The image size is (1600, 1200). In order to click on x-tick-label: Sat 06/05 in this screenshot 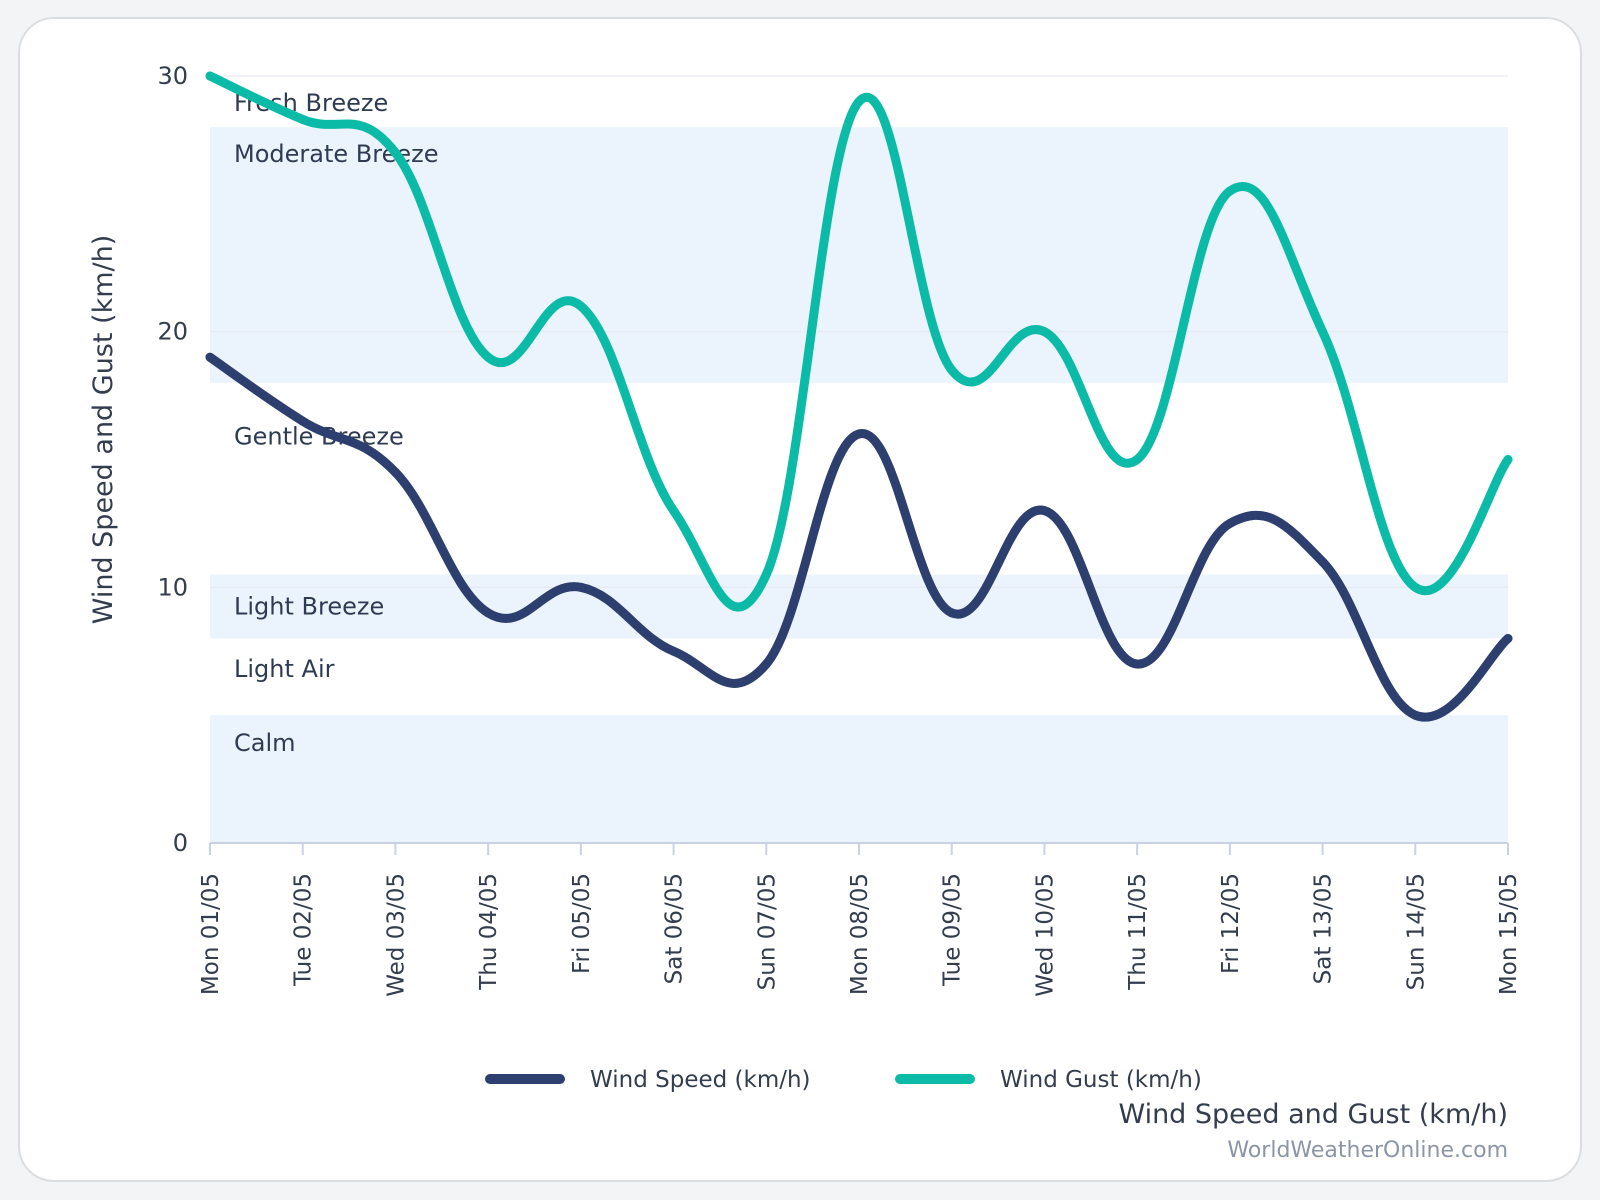, I will do `click(675, 928)`.